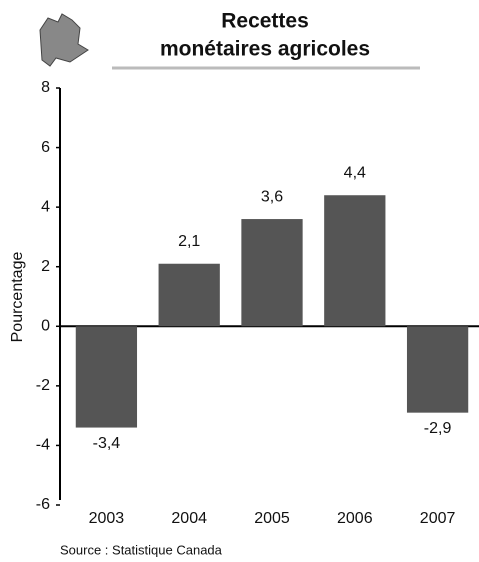 The image size is (479, 562). Describe the element at coordinates (355, 172) in the screenshot. I see `value-label: 4,4` at that location.